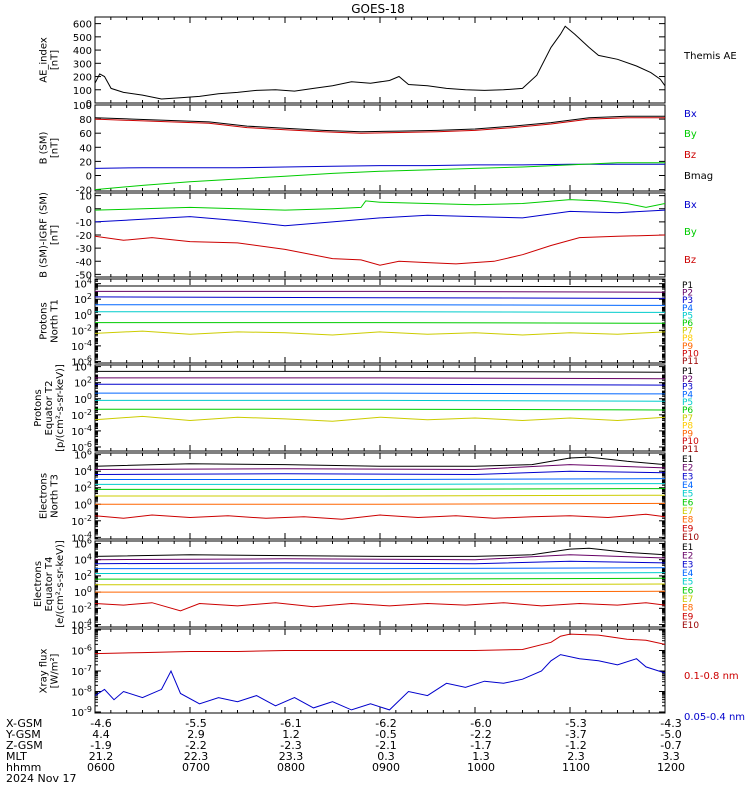 The height and width of the screenshot is (800, 750). Describe the element at coordinates (687, 324) in the screenshot. I see `legend-item: P6` at that location.